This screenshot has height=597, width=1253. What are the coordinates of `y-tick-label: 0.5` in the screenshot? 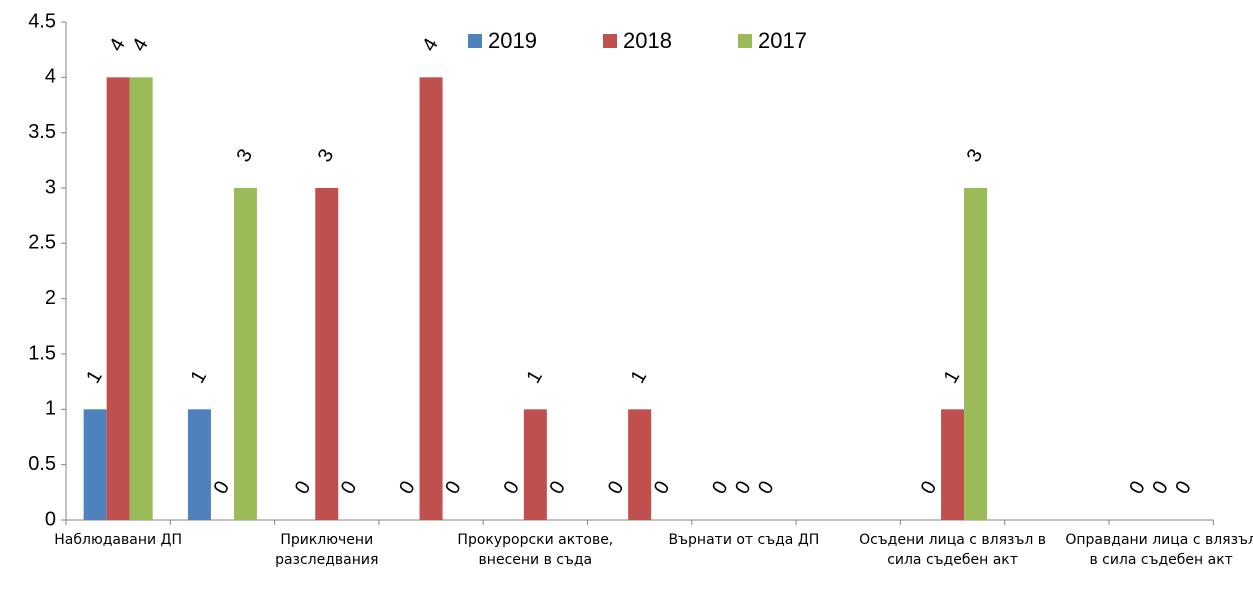 It's located at (42, 464).